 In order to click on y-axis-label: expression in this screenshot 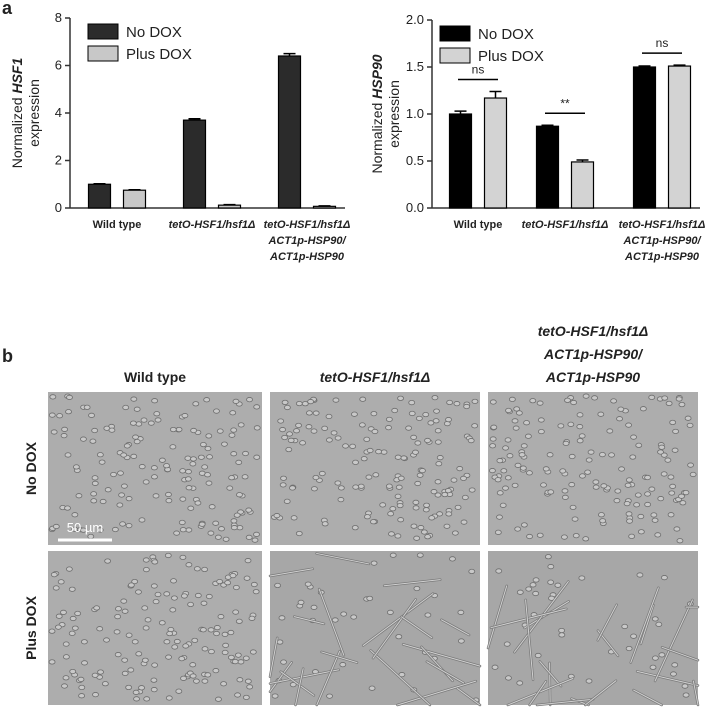, I will do `click(394, 114)`.